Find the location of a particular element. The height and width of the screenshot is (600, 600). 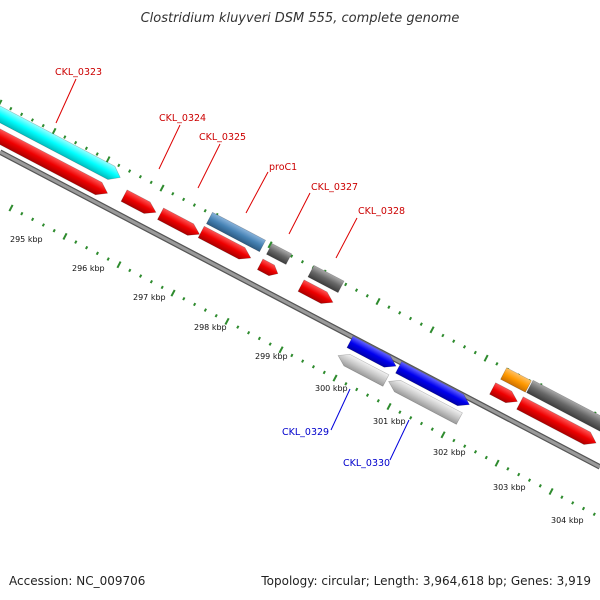

axis-label-297: 297 kbp is located at coordinates (149, 297).